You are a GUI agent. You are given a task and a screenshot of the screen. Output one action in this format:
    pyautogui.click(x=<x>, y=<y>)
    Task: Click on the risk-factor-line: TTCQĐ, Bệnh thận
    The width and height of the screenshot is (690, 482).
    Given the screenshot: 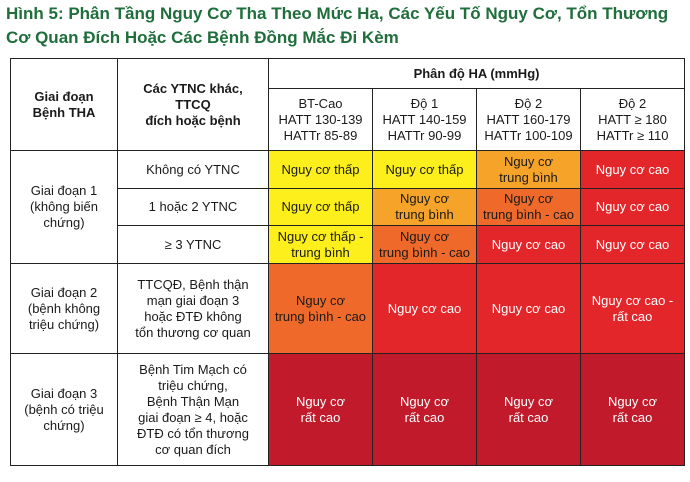 What is the action you would take?
    pyautogui.click(x=193, y=284)
    